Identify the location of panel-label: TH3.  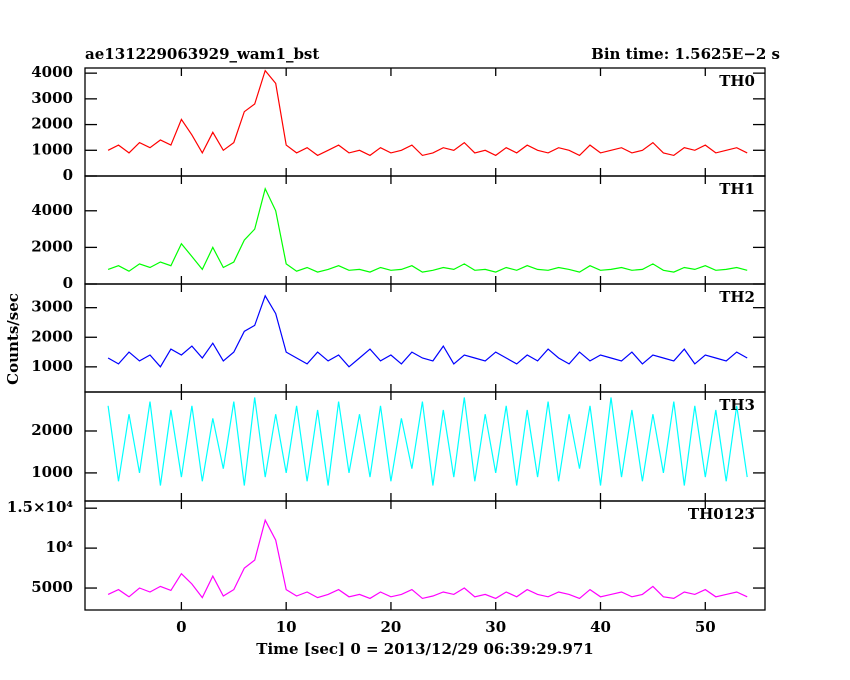
(737, 405).